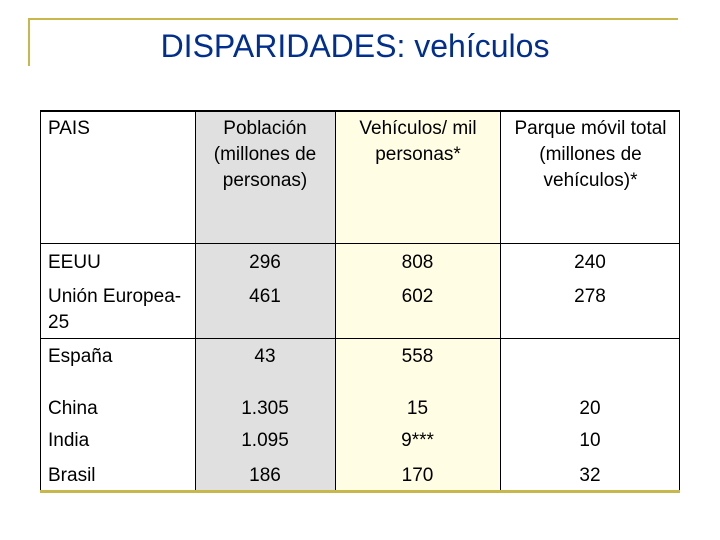 Image resolution: width=720 pixels, height=540 pixels. Describe the element at coordinates (40, 301) in the screenshot. I see `table-left-border` at that location.